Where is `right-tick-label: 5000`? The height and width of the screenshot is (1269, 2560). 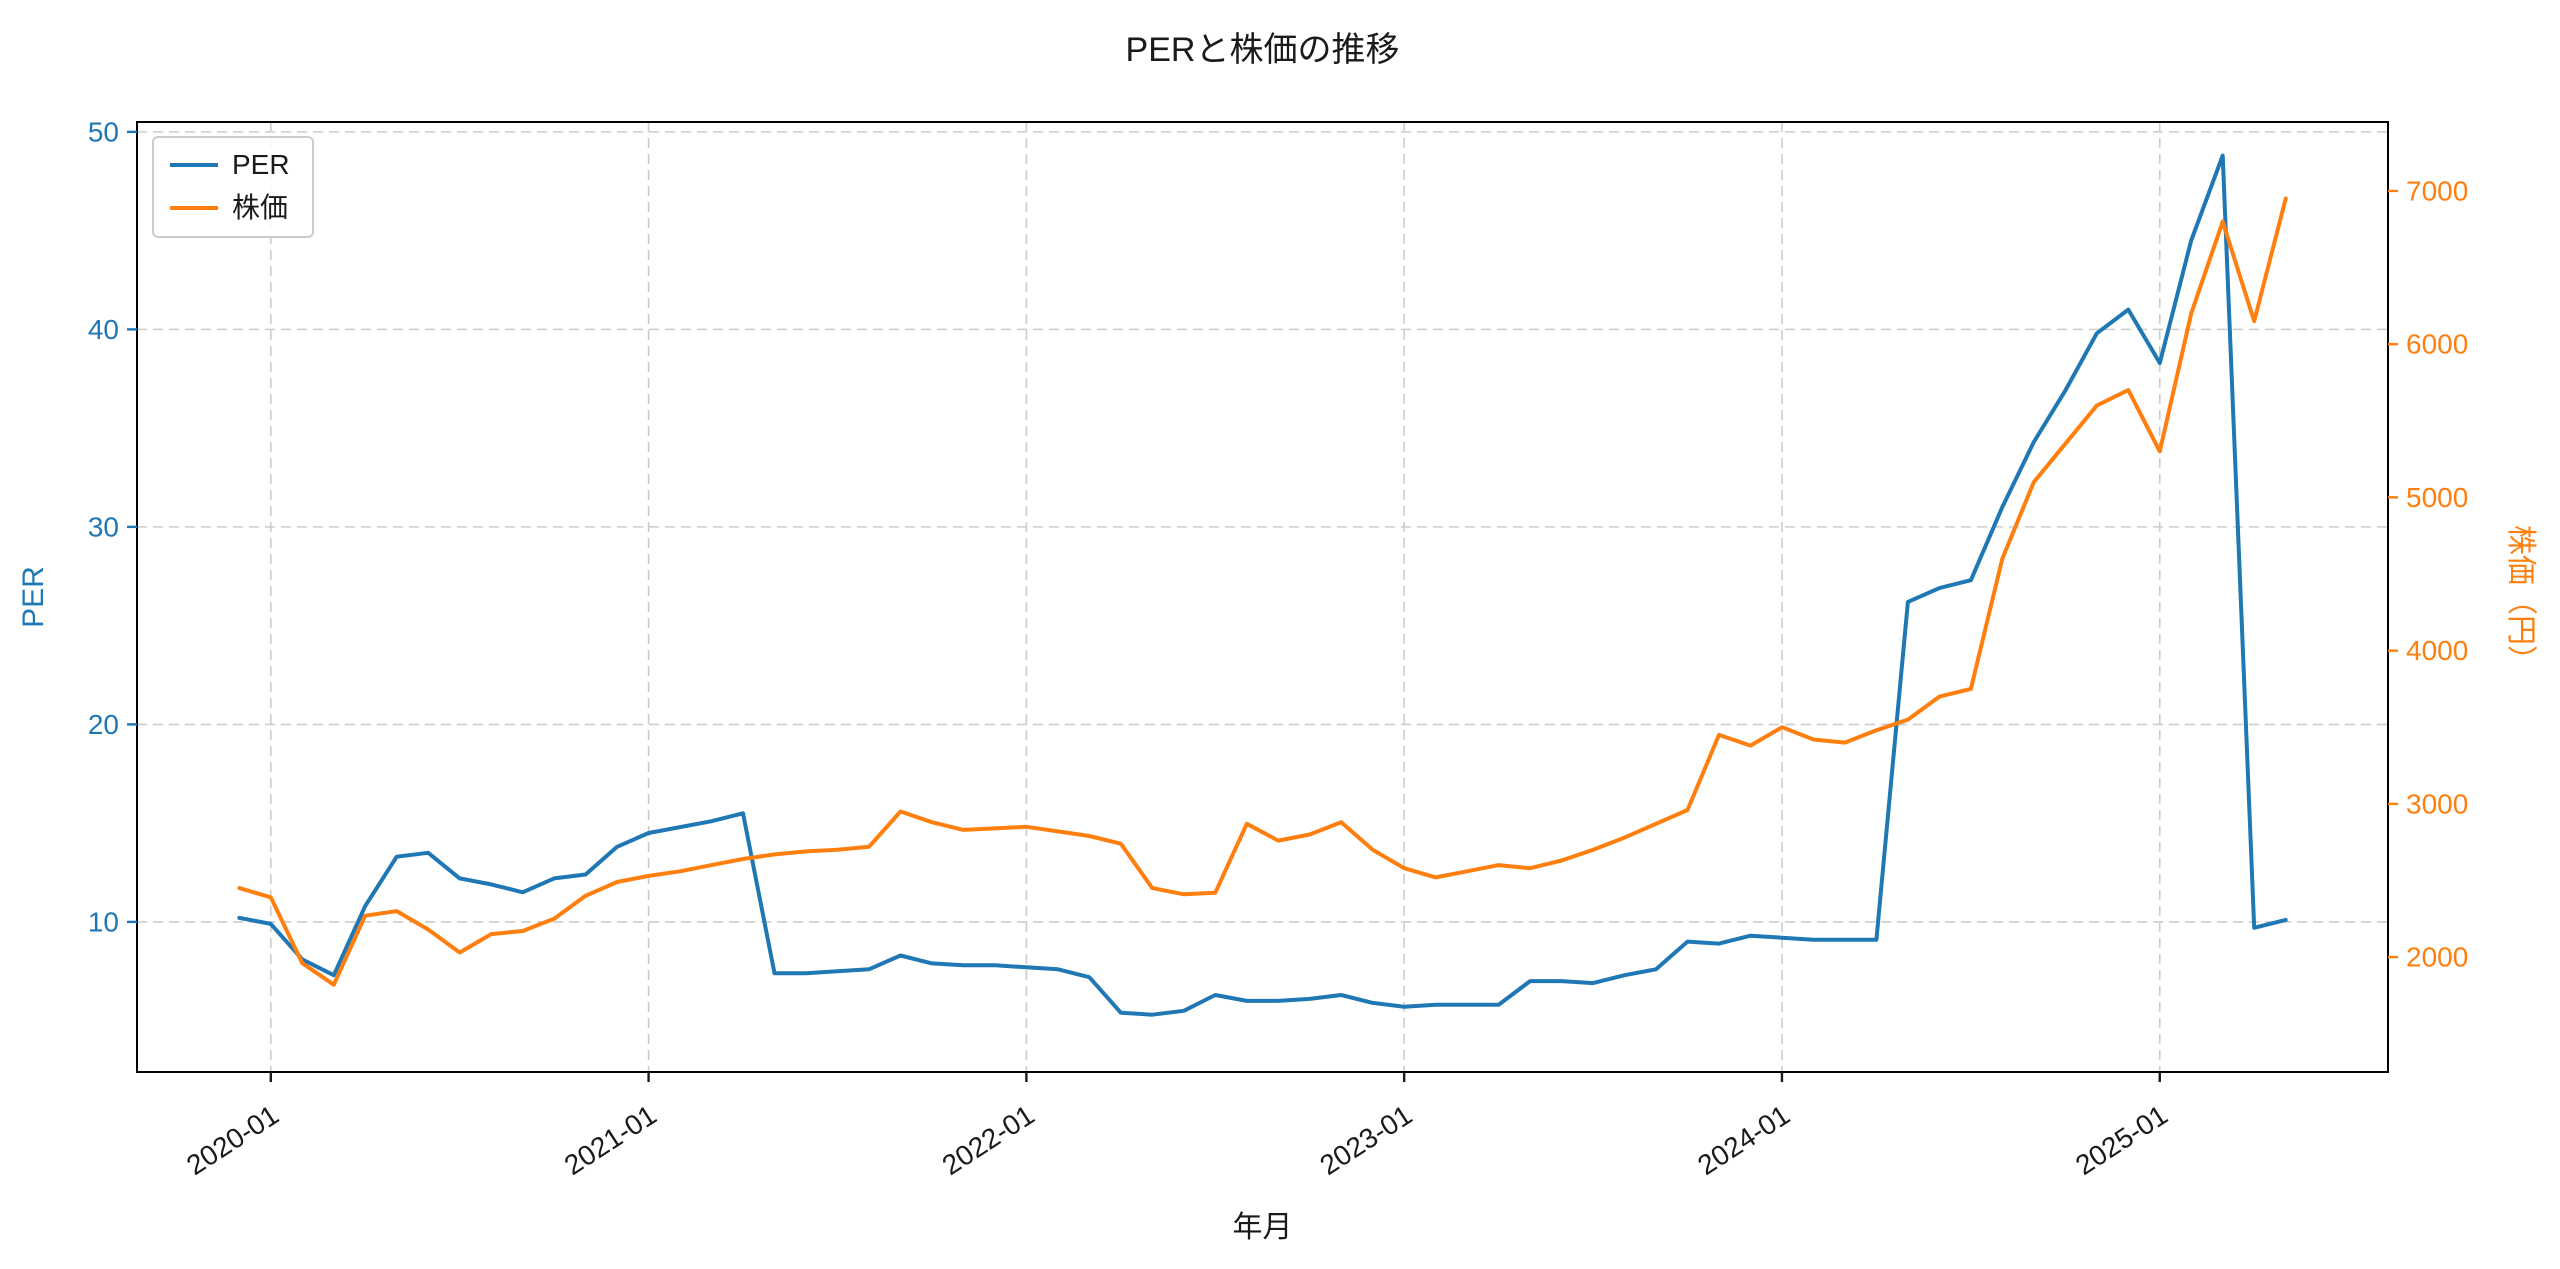 right-tick-label: 5000 is located at coordinates (2437, 497).